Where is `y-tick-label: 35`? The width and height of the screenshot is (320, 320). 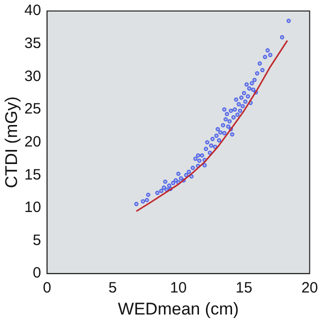
y-tick-label: 35 is located at coordinates (33, 43).